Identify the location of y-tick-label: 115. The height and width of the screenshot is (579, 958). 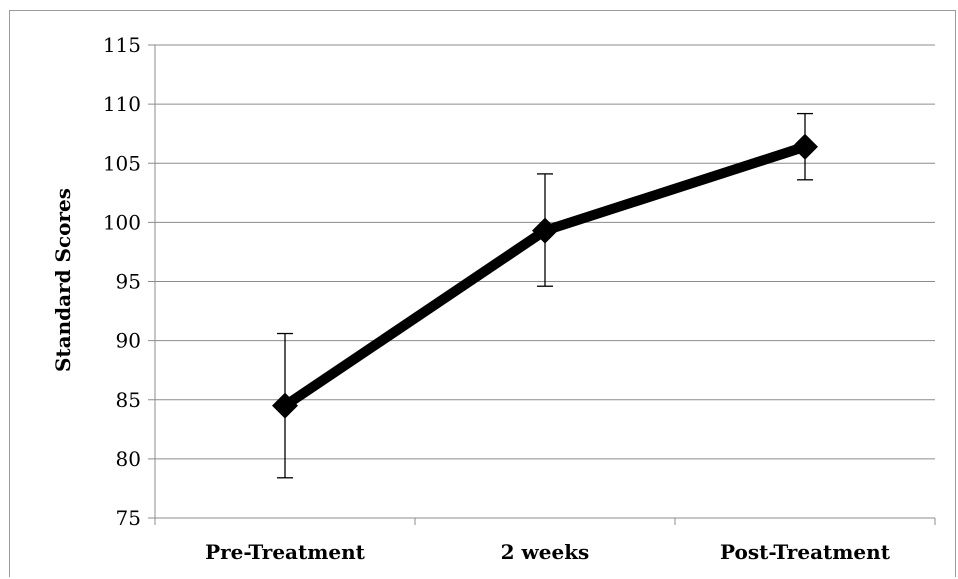
(122, 45).